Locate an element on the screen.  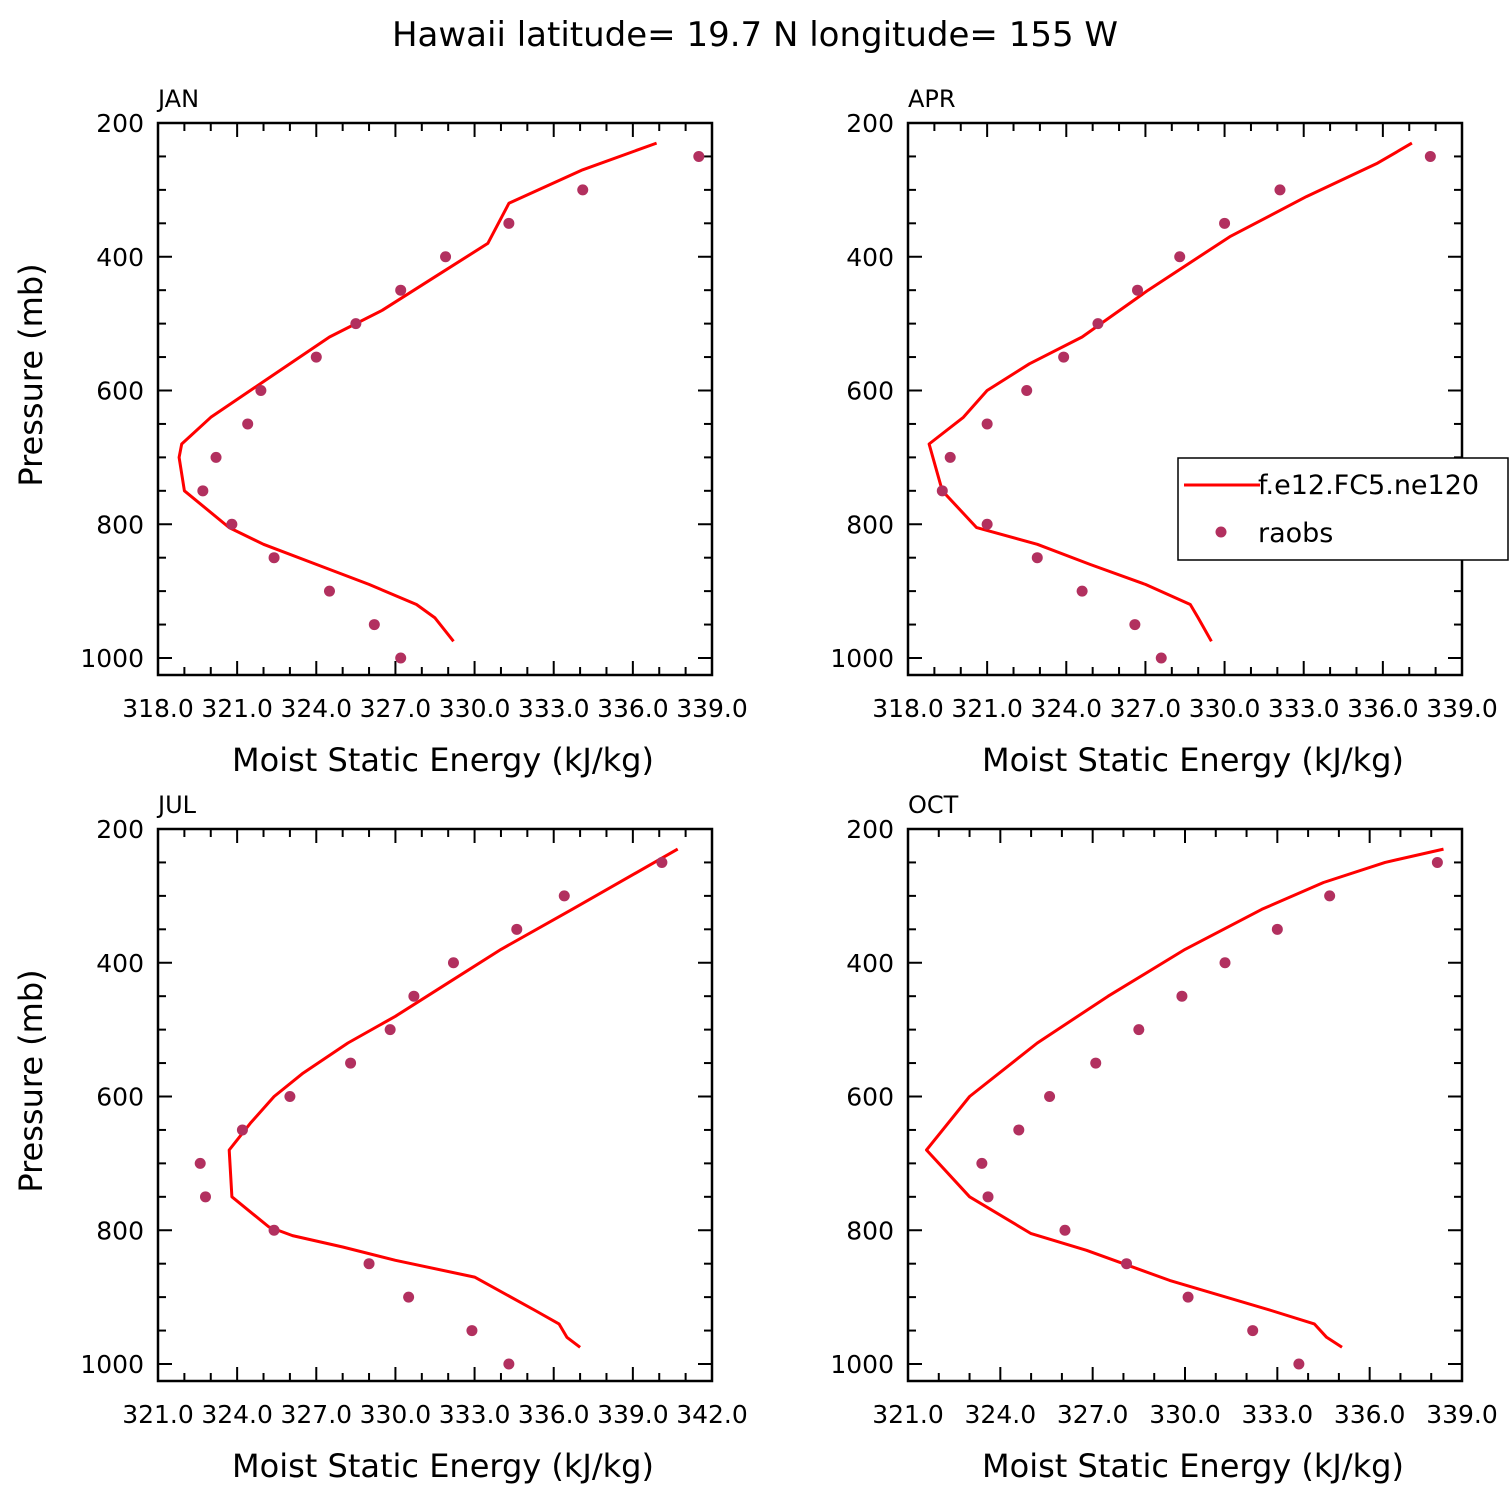
panel-title: OCT is located at coordinates (933, 805).